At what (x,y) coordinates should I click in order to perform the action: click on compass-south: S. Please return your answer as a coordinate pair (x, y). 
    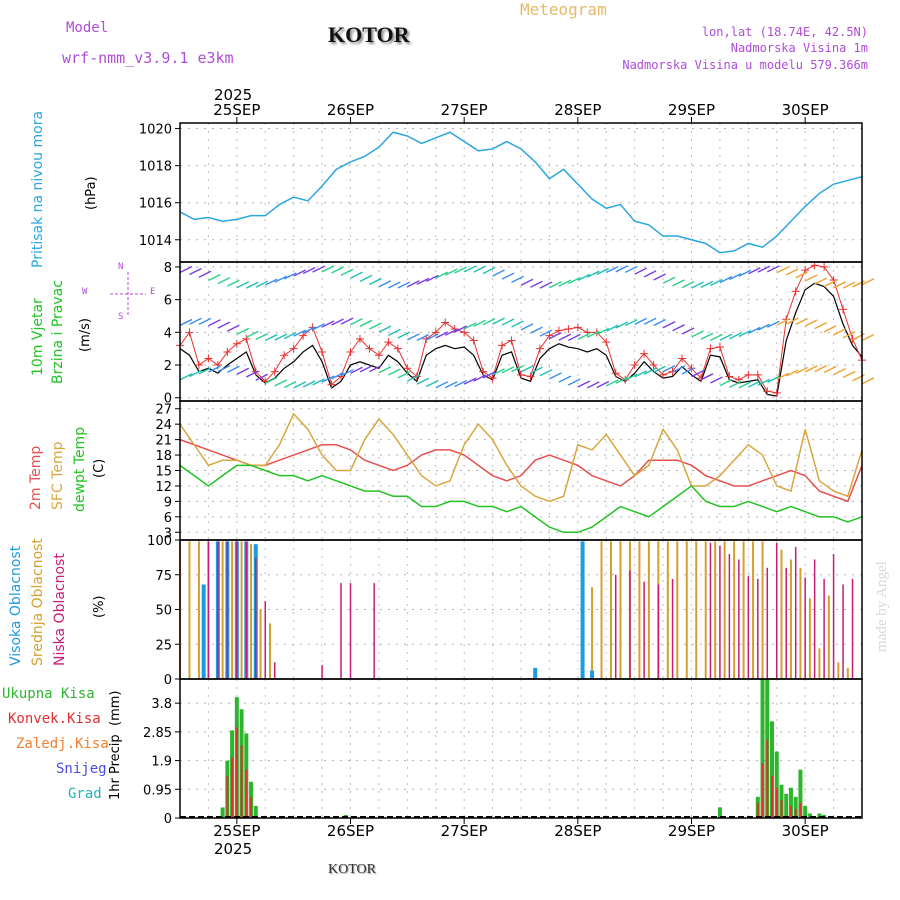
    Looking at the image, I should click on (121, 317).